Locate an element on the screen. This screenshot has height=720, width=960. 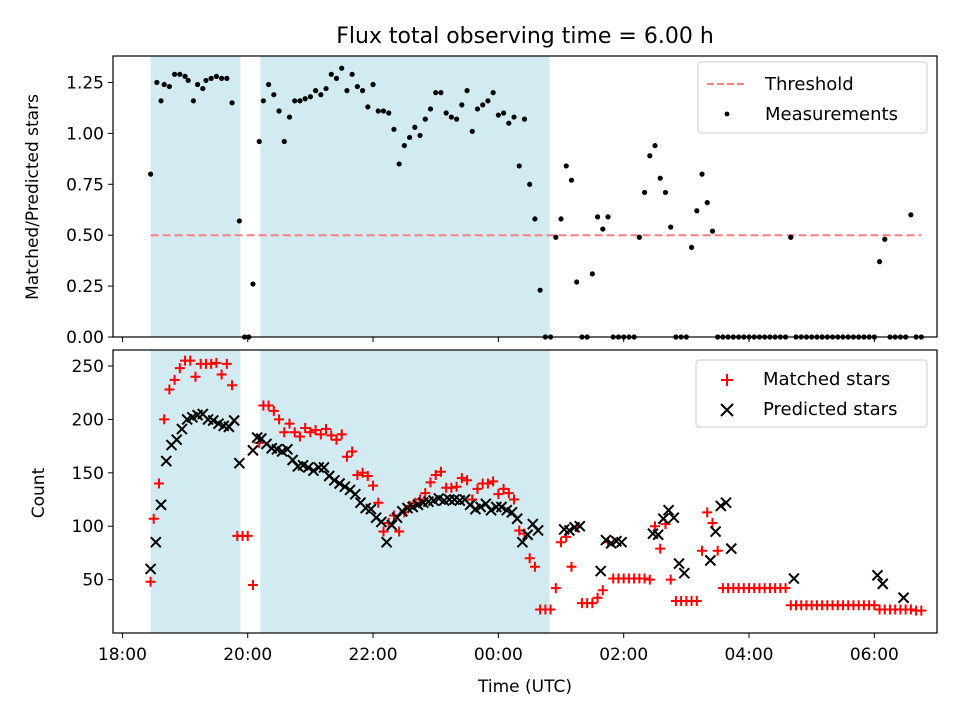
legend-matched-swatch is located at coordinates (727, 380).